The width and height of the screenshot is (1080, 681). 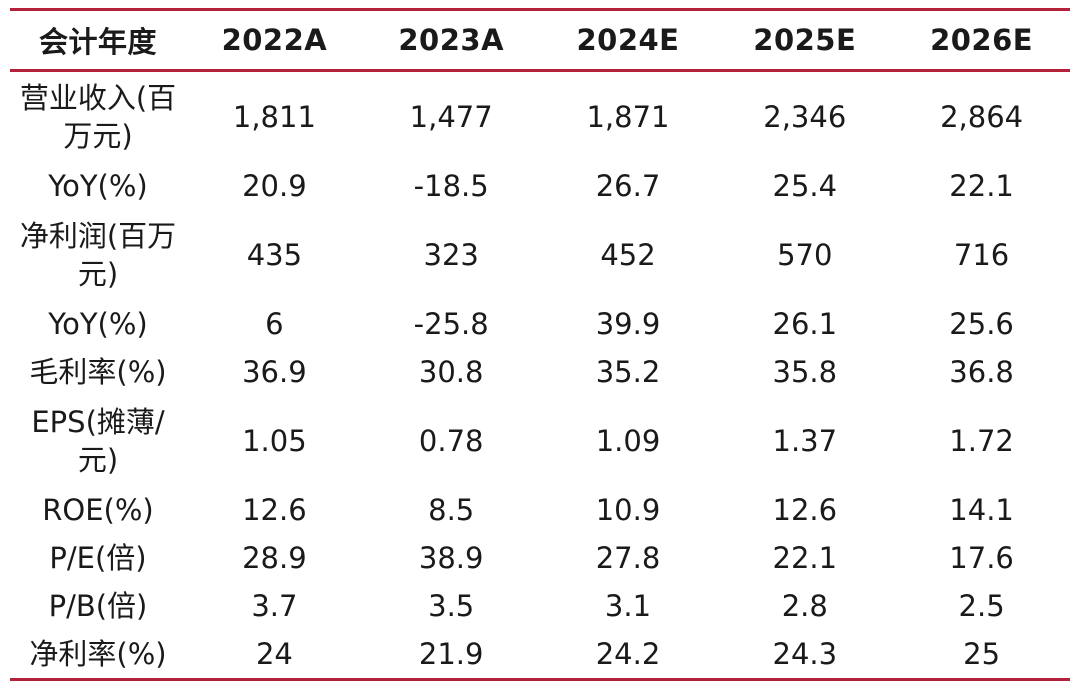 What do you see at coordinates (540, 324) in the screenshot?
I see `row-net-profit-yoy: YoY(%) 6 -25.8 39.9 26.1 25.6` at bounding box center [540, 324].